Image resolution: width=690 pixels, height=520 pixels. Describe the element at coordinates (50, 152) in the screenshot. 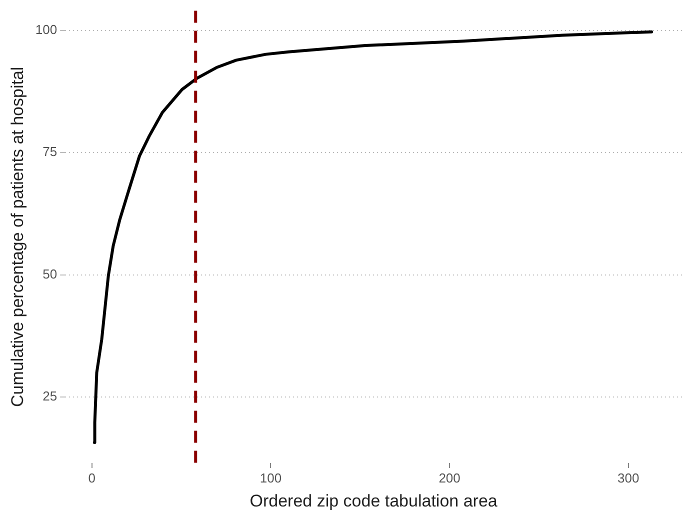

I see `y-tick-label: 75` at that location.